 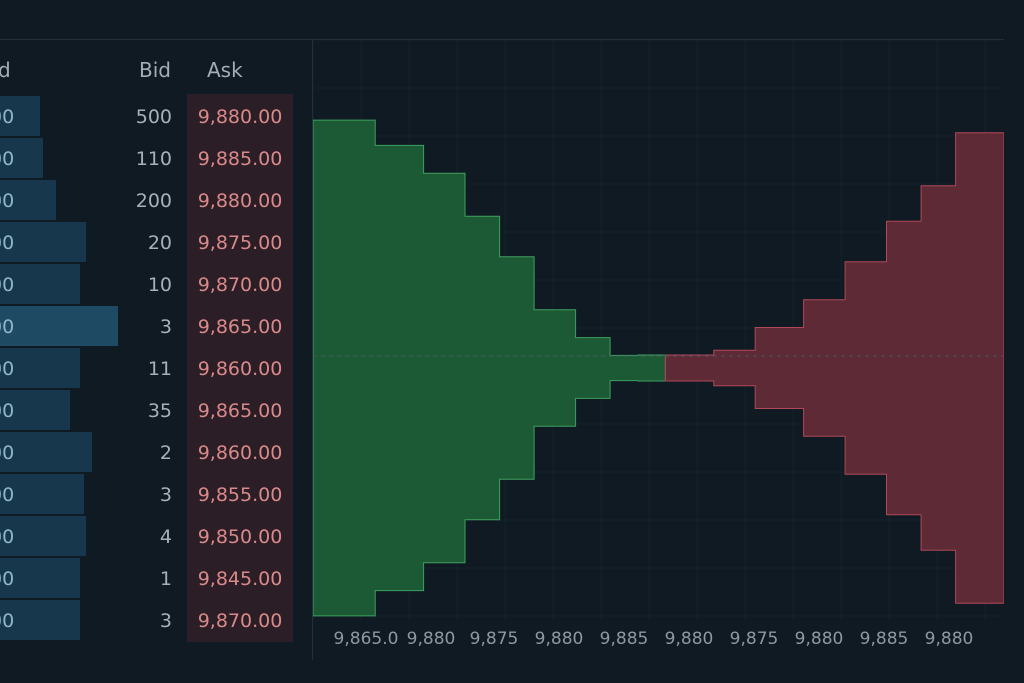 I want to click on ask-price: 9,885.00, so click(x=240, y=159).